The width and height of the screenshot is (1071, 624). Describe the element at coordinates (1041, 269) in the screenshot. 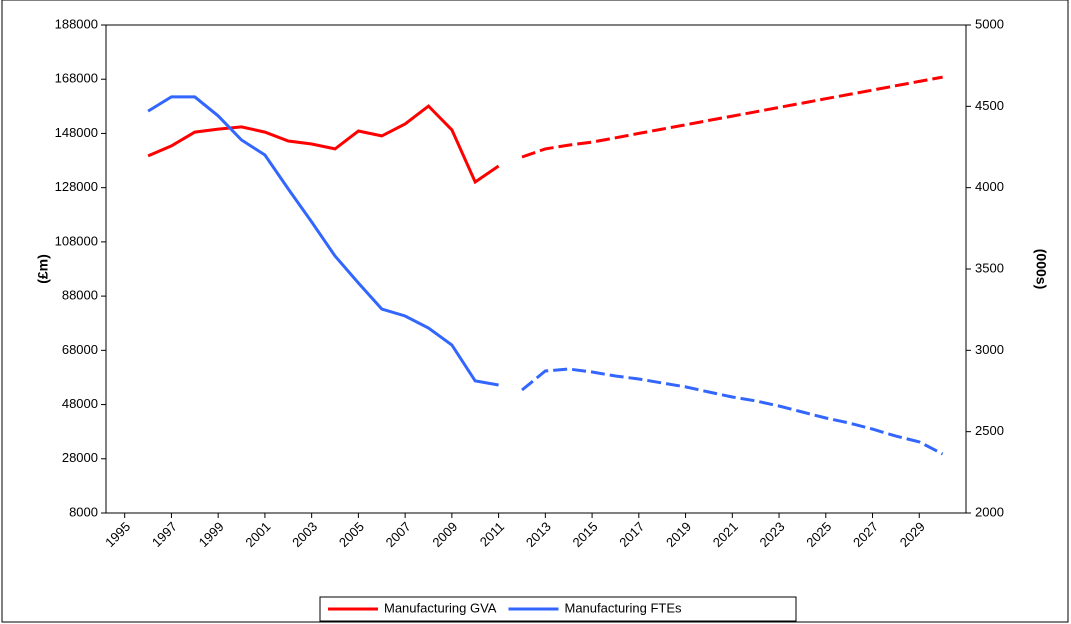

I see `y2-axis-title: (000s)` at that location.